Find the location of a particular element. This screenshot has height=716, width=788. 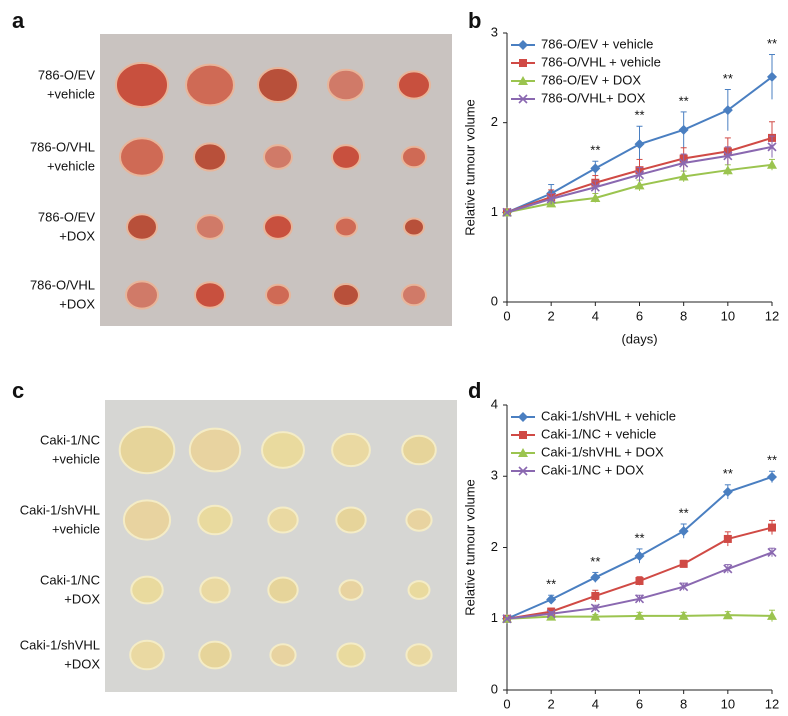

x-tick-label: 0 is located at coordinates (506, 315).